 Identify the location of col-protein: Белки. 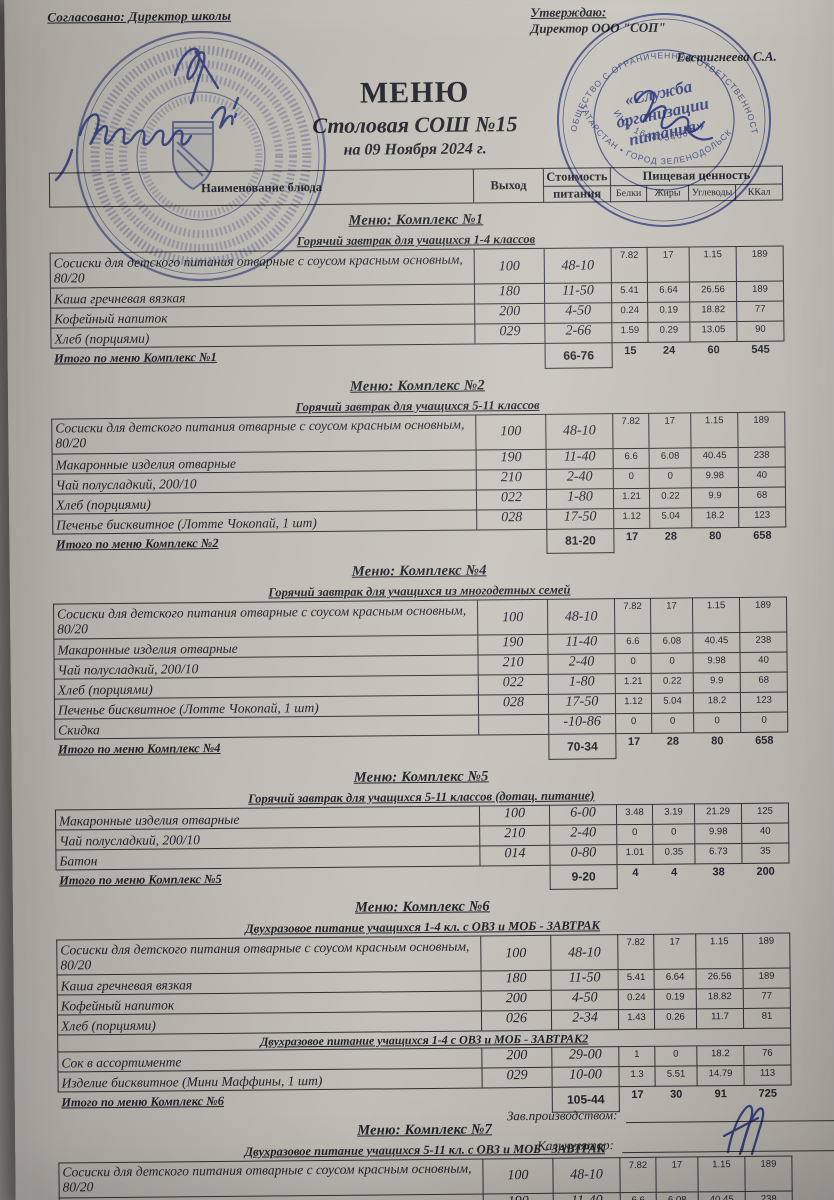
(628, 193).